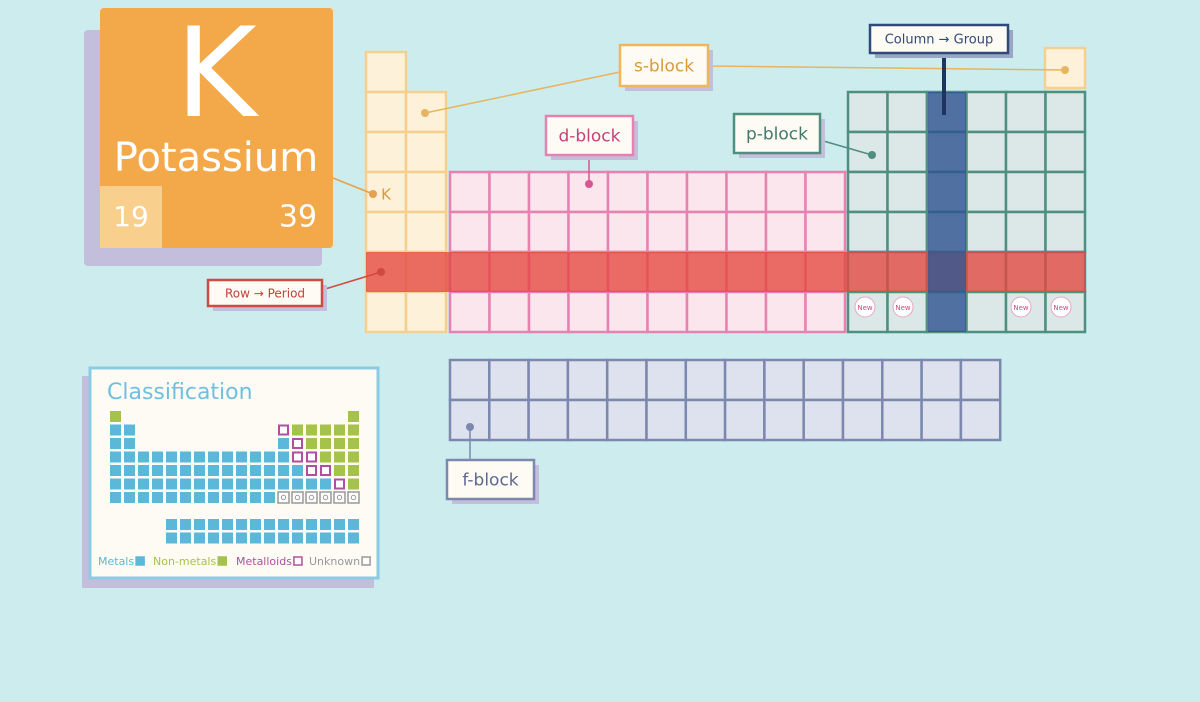 Image resolution: width=1200 pixels, height=702 pixels. Describe the element at coordinates (846, 147) in the screenshot. I see `leader-line` at that location.